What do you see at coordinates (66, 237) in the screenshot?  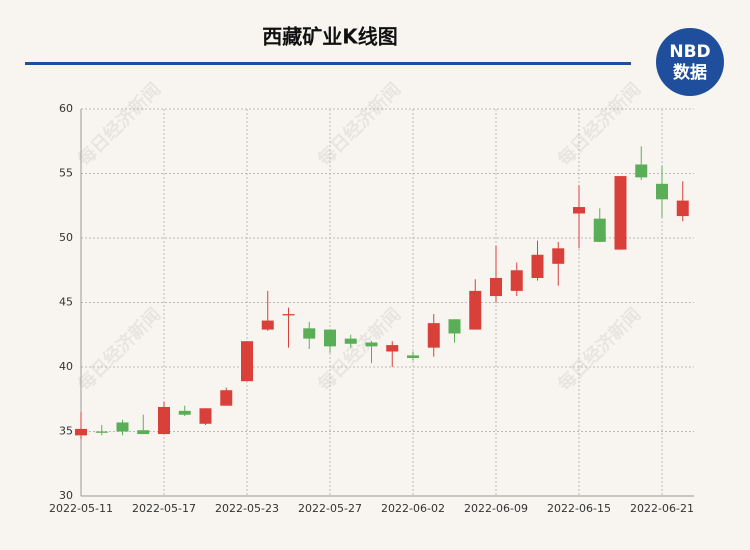 I see `y-tick-label: 50` at bounding box center [66, 237].